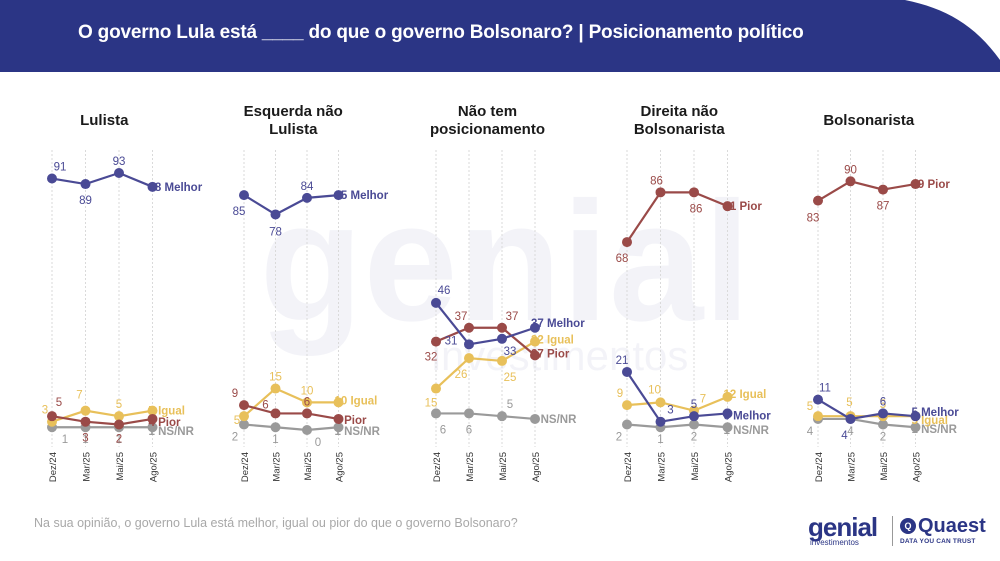 The image size is (1000, 561). What do you see at coordinates (451, 341) in the screenshot?
I see `data-label-melhor: 31` at bounding box center [451, 341].